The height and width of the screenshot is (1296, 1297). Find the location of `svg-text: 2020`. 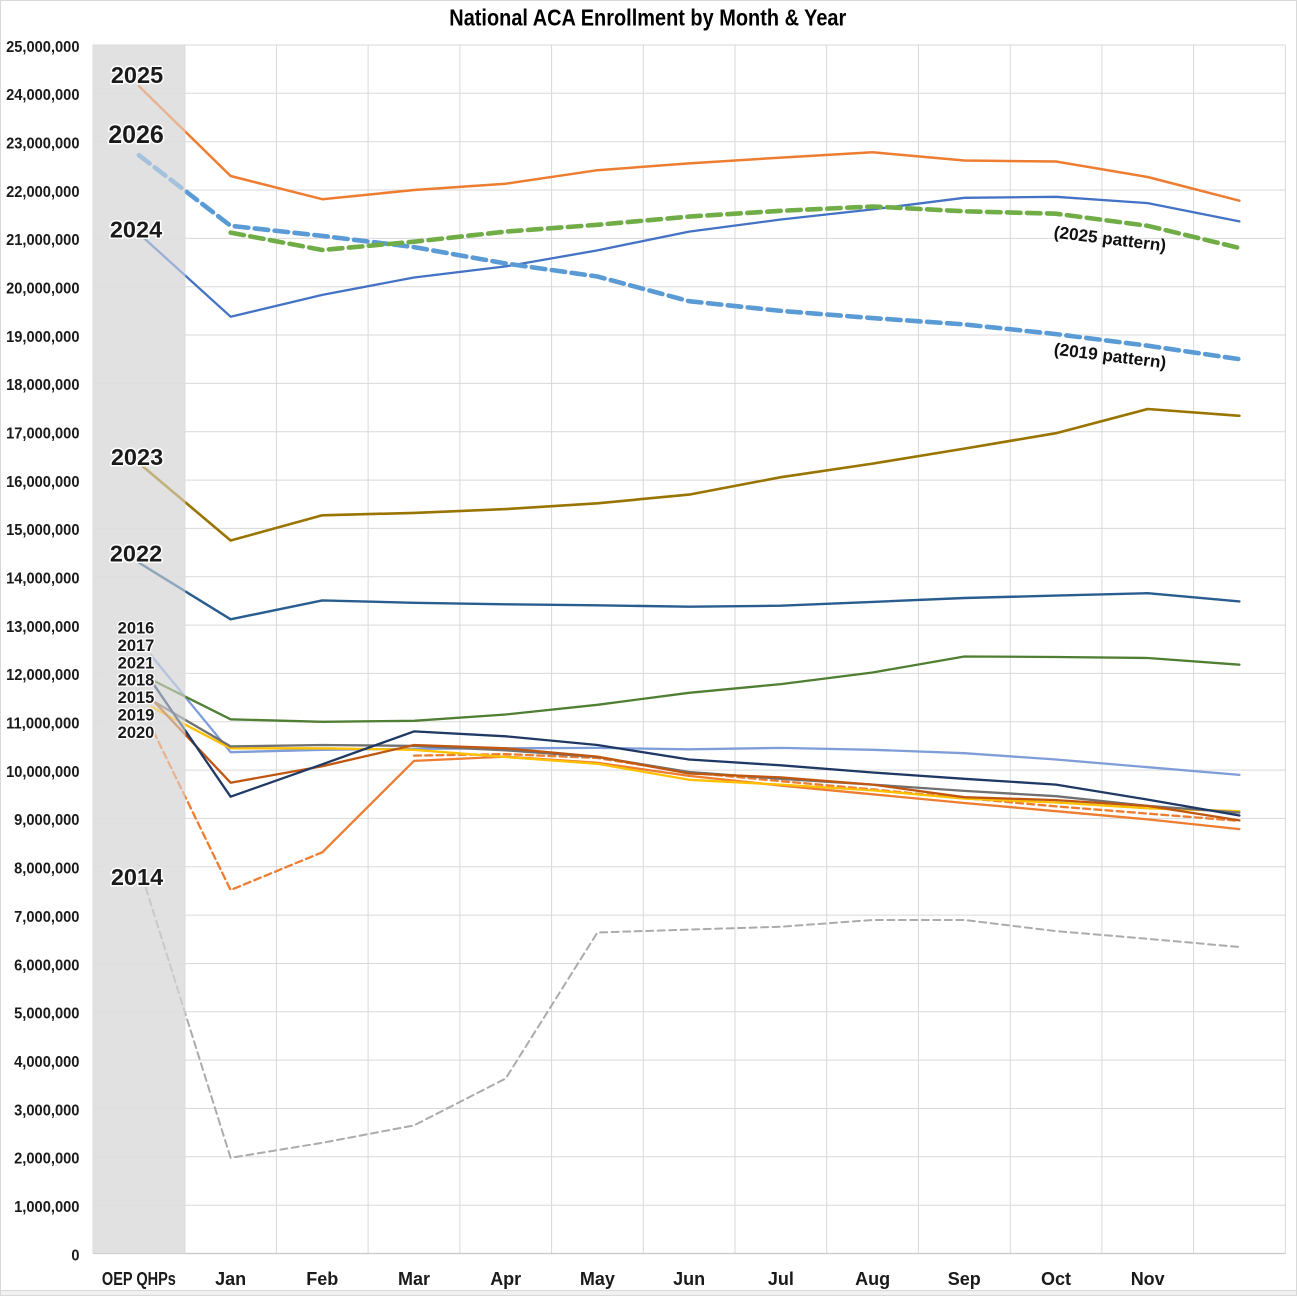

svg-text: 2020 is located at coordinates (136, 733).